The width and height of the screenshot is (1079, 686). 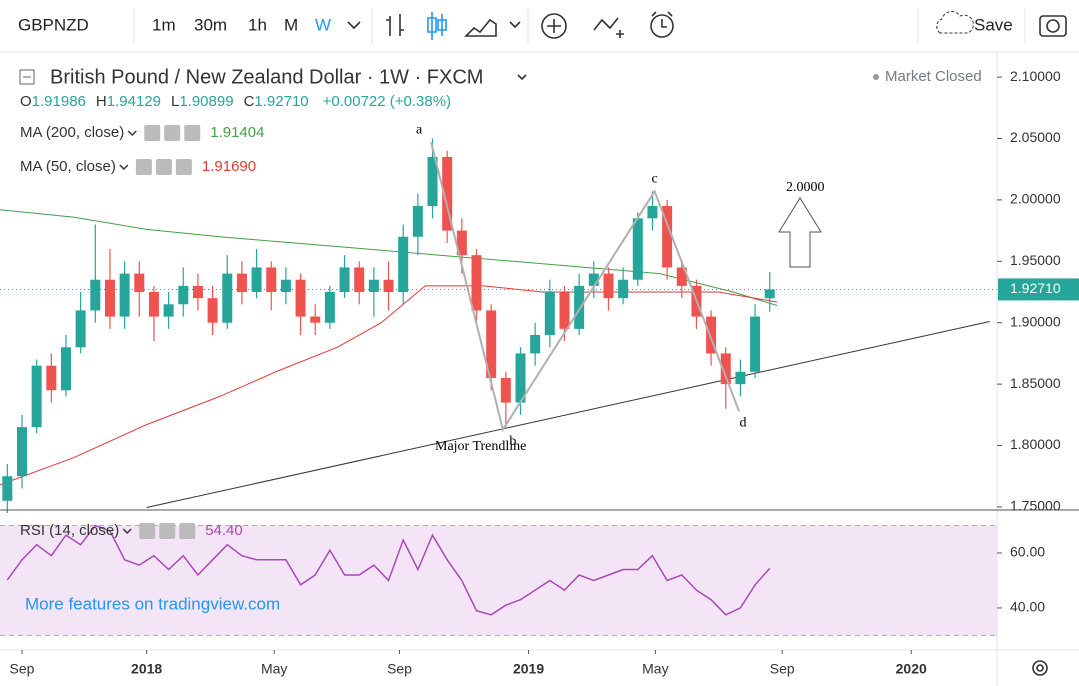 What do you see at coordinates (224, 530) in the screenshot?
I see `indicator-value: 54.40` at bounding box center [224, 530].